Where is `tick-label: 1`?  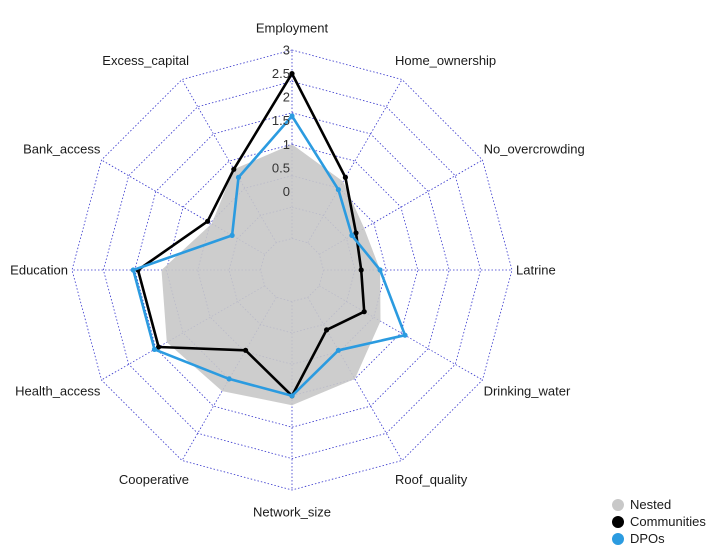
tick-label: 1 is located at coordinates (286, 144).